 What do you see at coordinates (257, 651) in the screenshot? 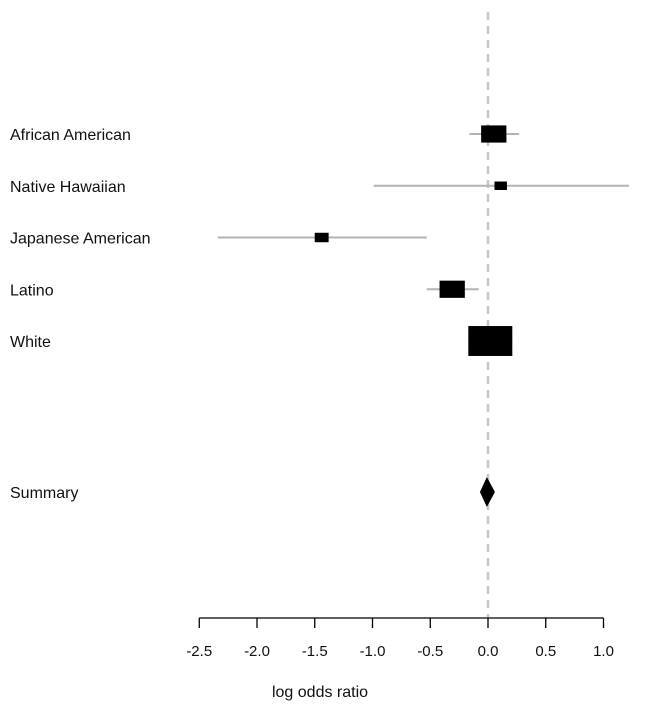
I see `x-tick-label: -2.0` at bounding box center [257, 651].